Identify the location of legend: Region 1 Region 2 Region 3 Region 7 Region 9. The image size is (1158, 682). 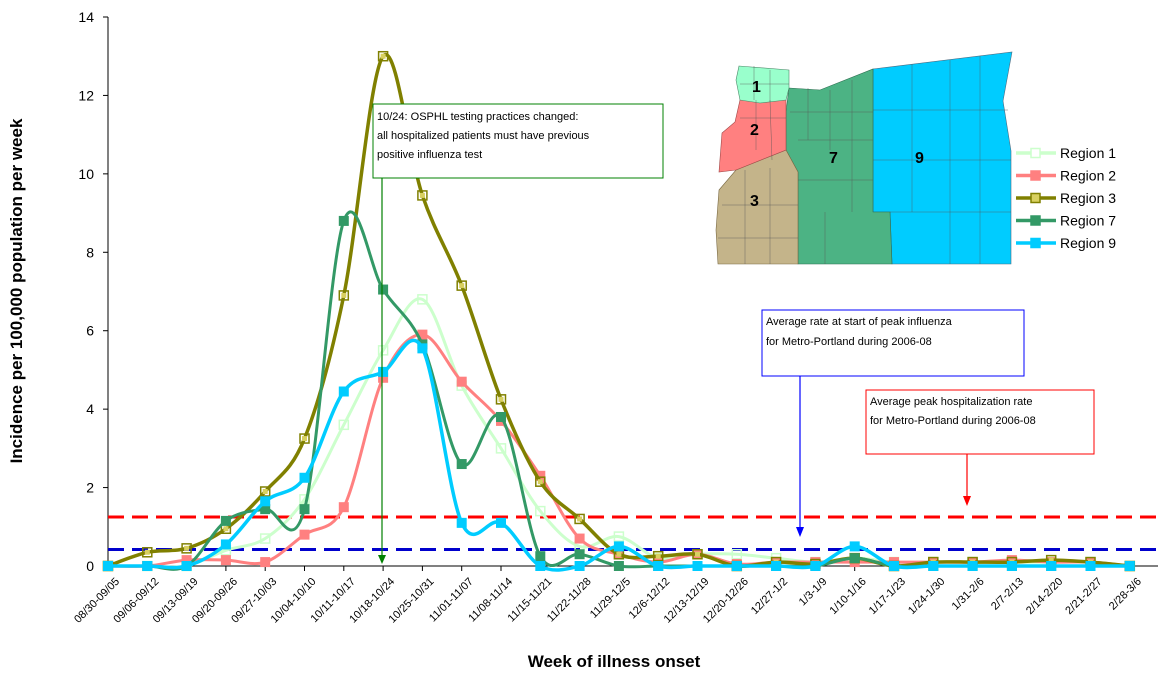
(1066, 198).